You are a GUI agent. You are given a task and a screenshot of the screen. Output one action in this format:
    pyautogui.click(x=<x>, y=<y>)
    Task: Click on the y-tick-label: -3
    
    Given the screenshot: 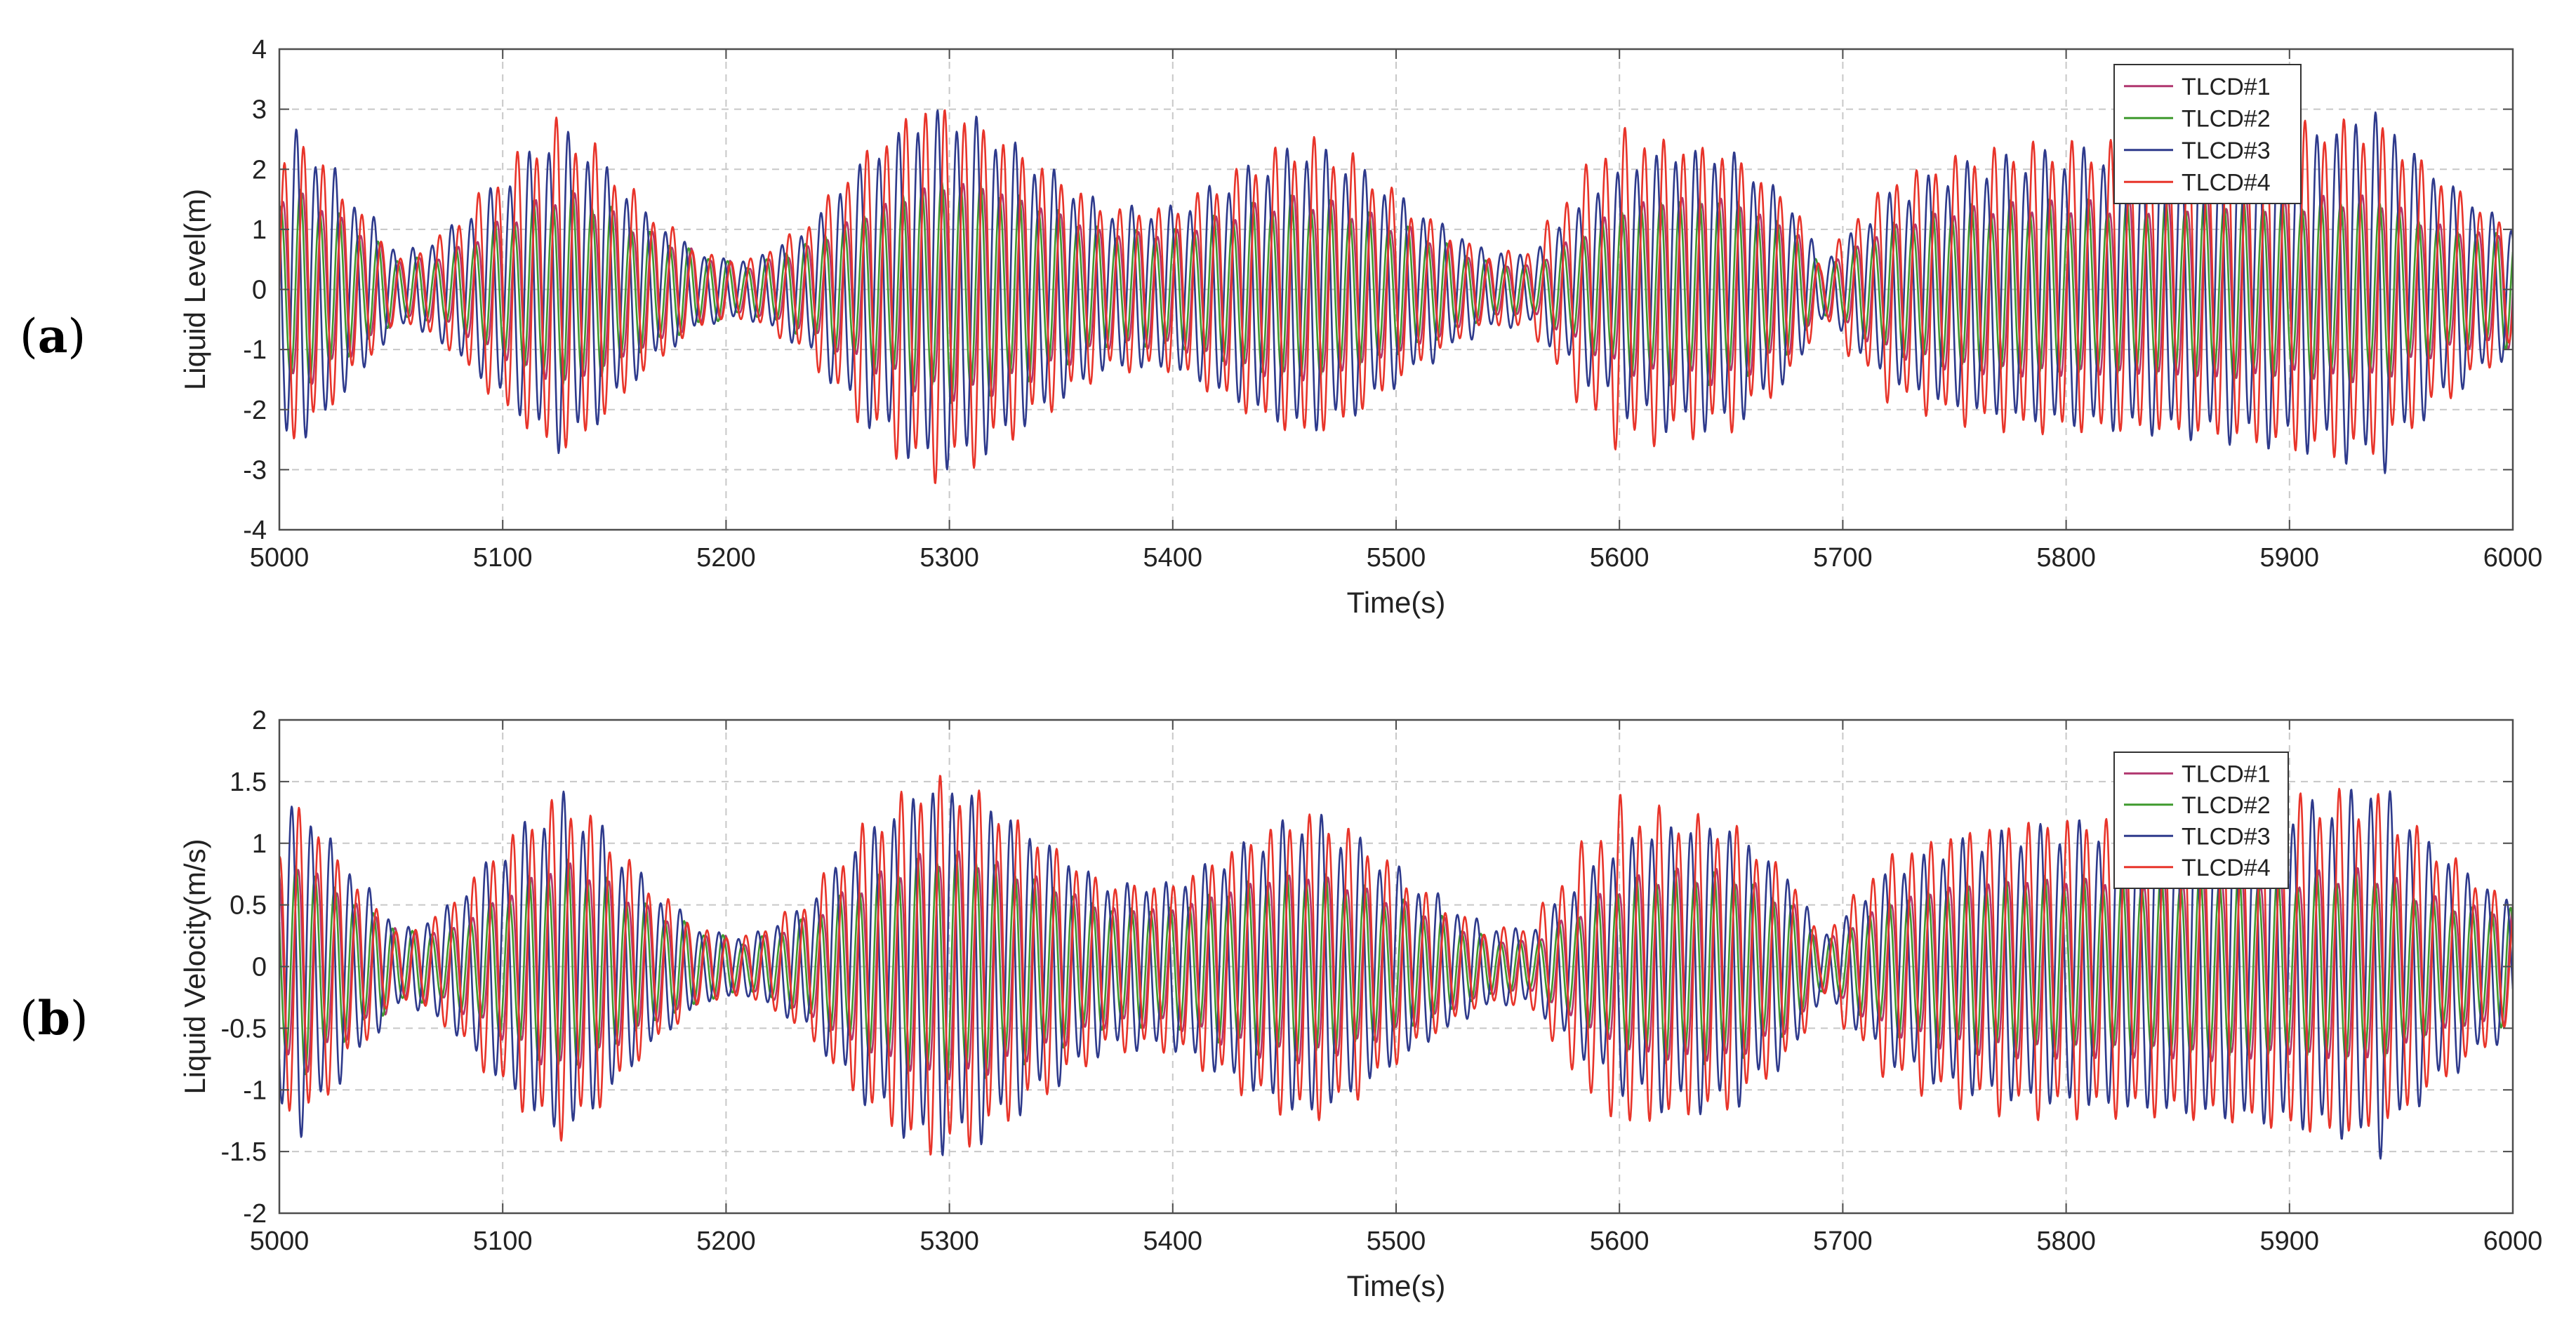 What is the action you would take?
    pyautogui.click(x=255, y=470)
    